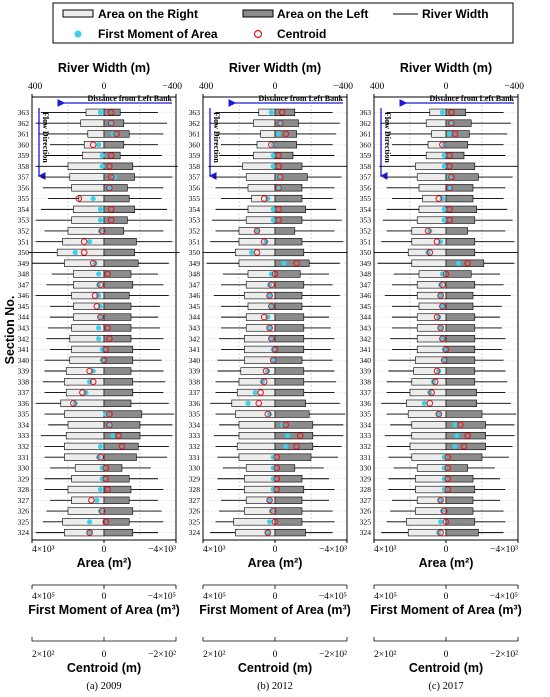  I want to click on section-label: 337, so click(195, 392).